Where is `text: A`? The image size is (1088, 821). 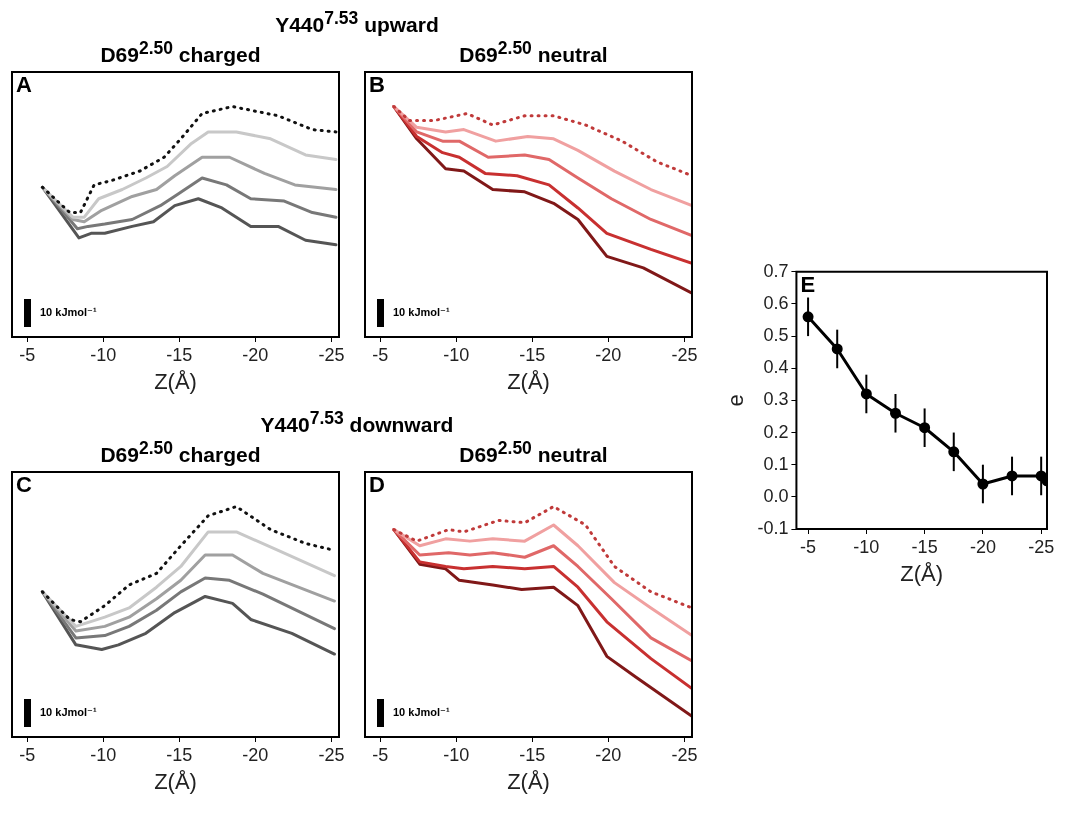 text: A is located at coordinates (24, 85).